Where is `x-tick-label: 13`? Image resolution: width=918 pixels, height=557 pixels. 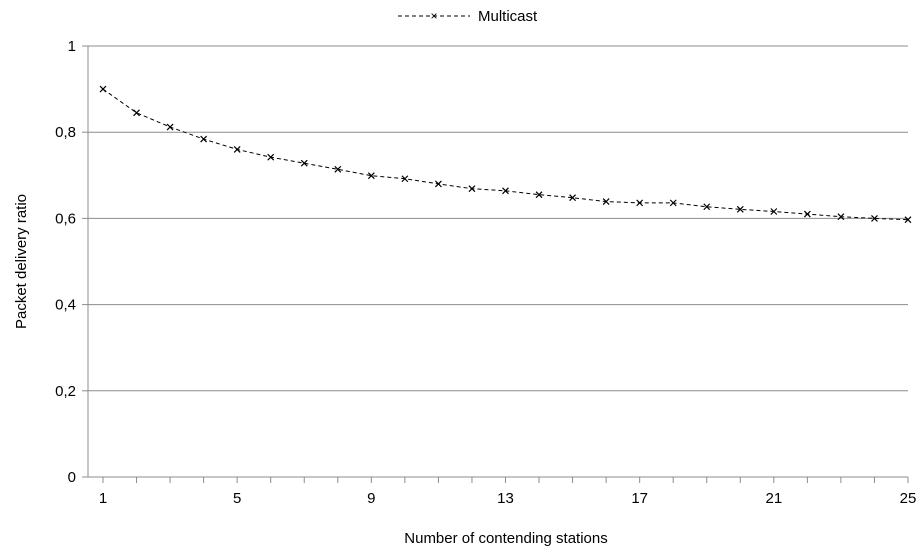
x-tick-label: 13 is located at coordinates (505, 498).